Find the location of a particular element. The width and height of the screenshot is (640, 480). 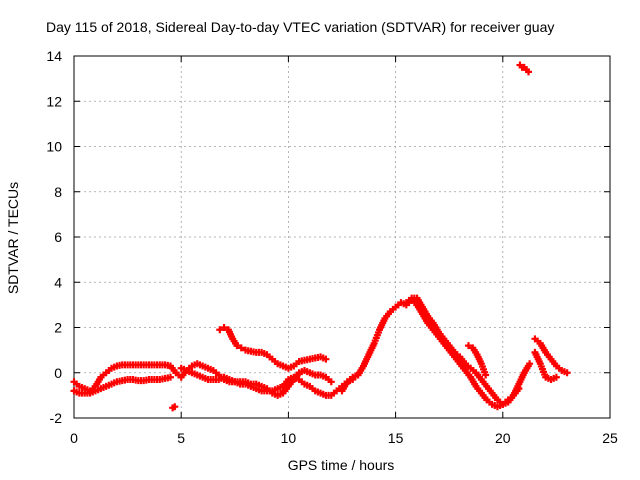

x-tick-label: 10 is located at coordinates (289, 438).